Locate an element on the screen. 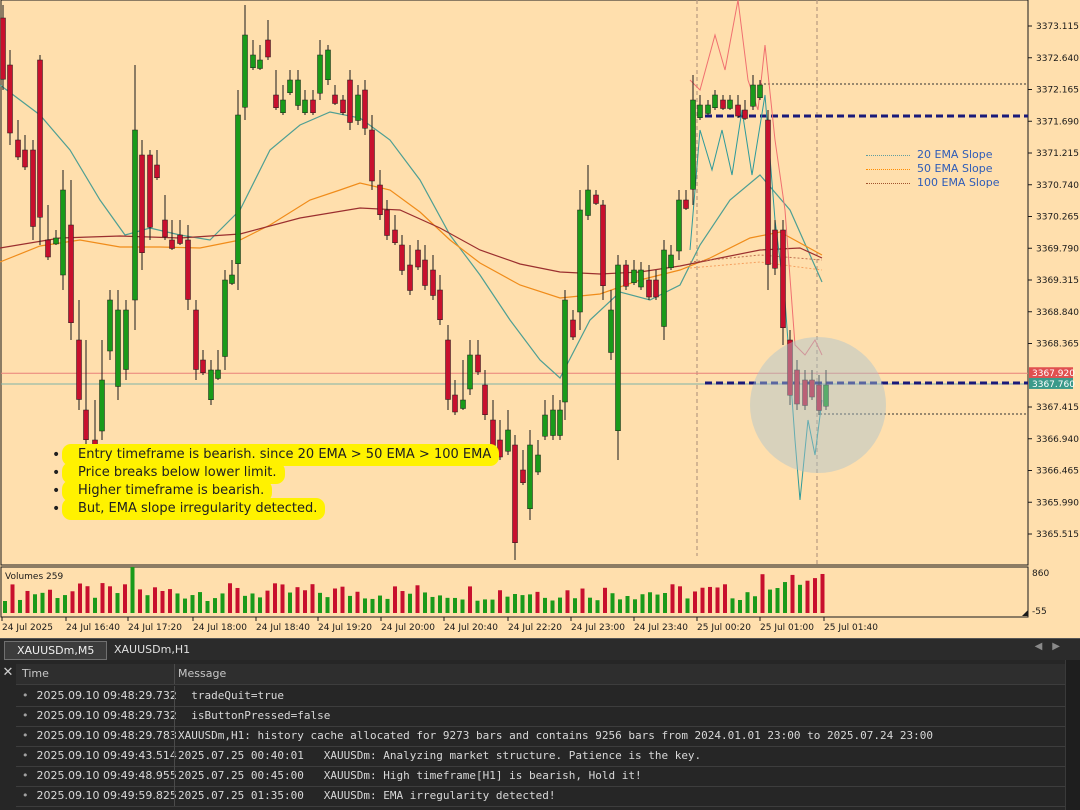 The image size is (1080, 810). legend-ema20-label: 20 EMA Slope is located at coordinates (955, 154).